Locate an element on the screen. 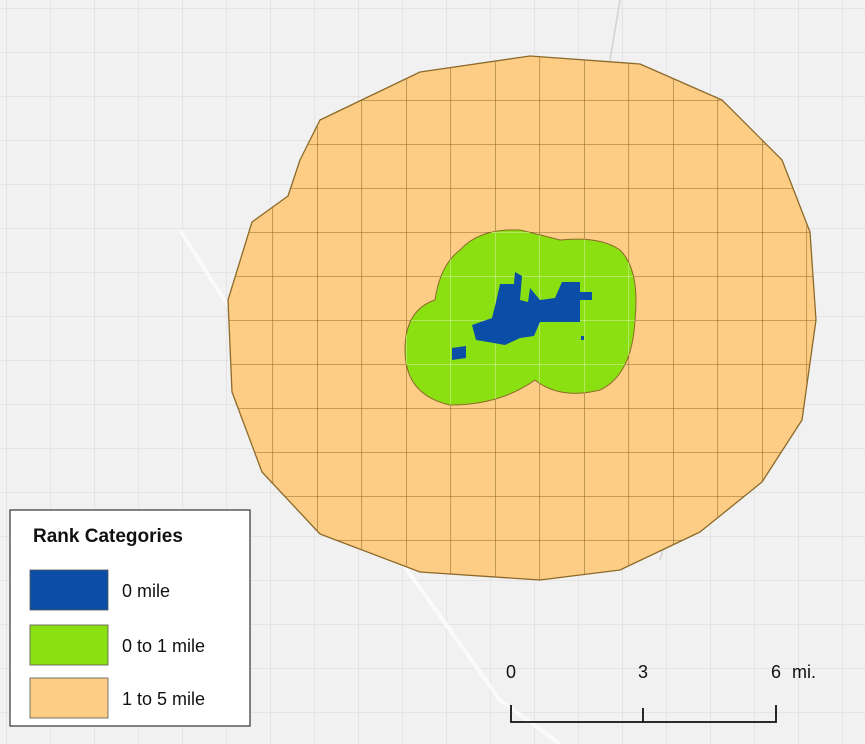  legend-label: 0 to 1 mile is located at coordinates (163, 646).